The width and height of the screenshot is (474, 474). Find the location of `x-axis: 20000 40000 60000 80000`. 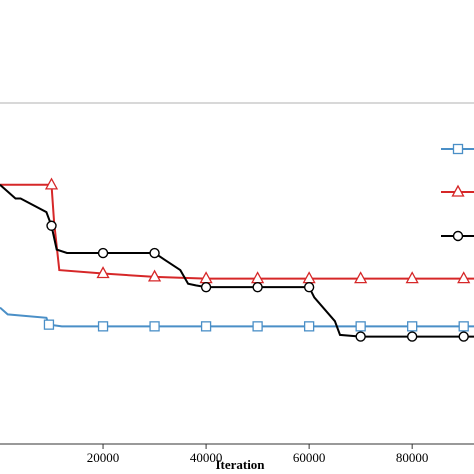

x-axis: 20000 40000 60000 80000 is located at coordinates (258, 454).